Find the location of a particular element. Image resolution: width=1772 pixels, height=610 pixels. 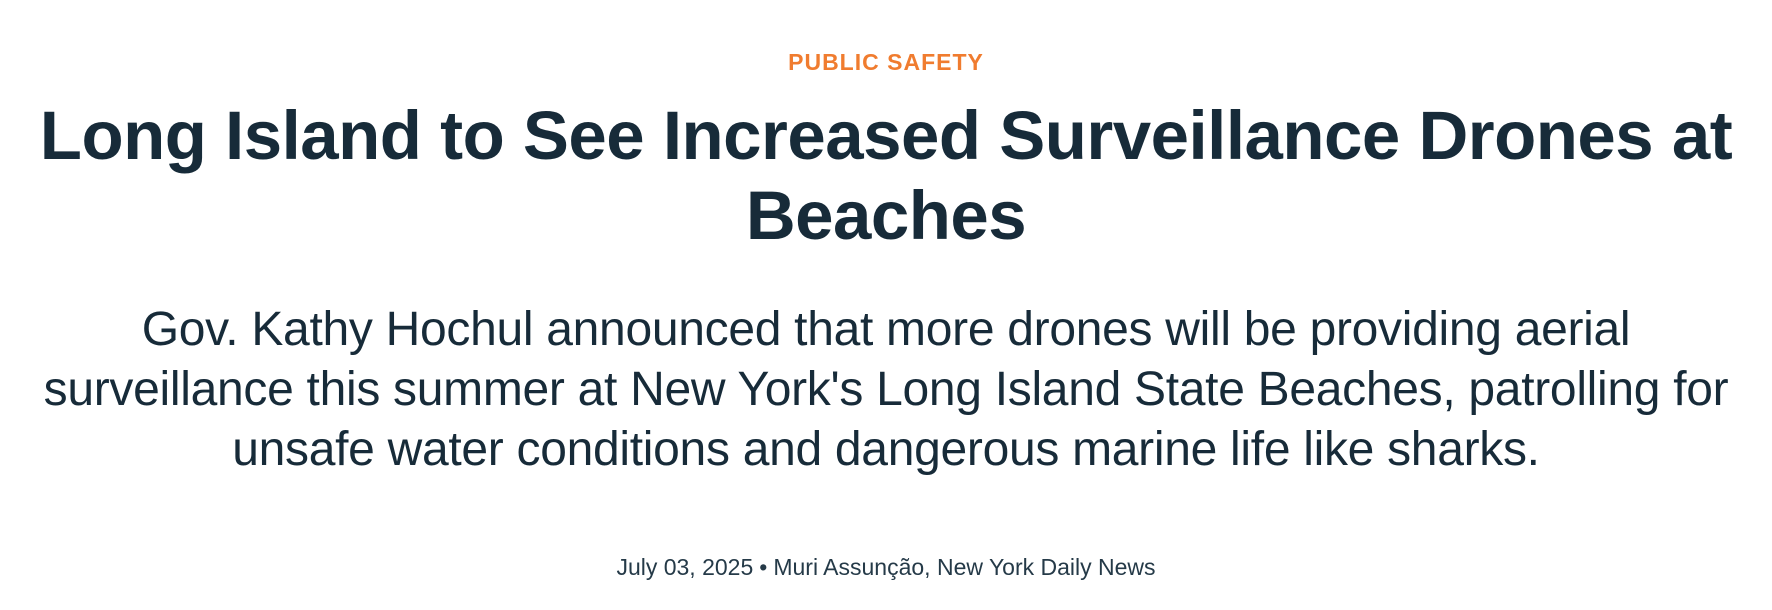

publish-date: July 03, 2025 is located at coordinates (685, 567).